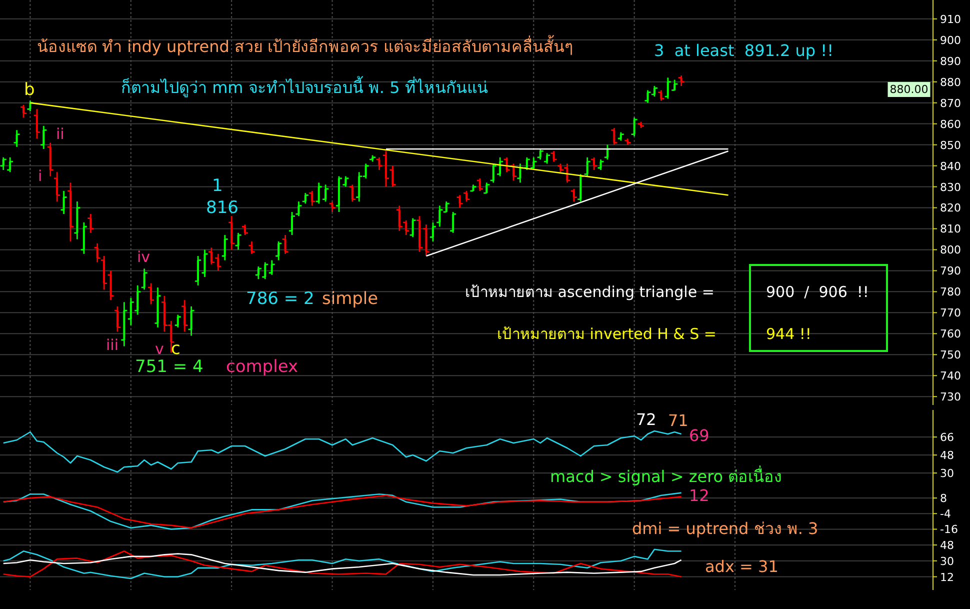  What do you see at coordinates (678, 420) in the screenshot?
I see `annotation: 71` at bounding box center [678, 420].